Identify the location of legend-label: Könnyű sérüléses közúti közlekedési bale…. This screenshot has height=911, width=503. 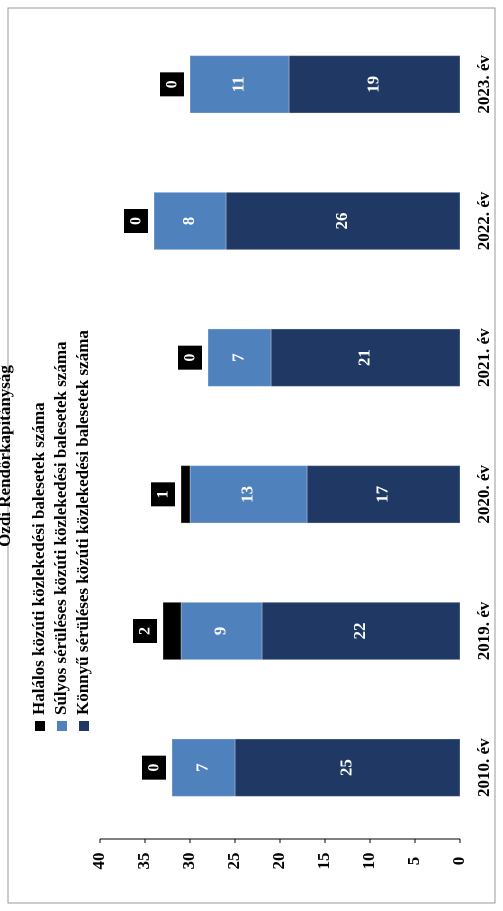
(82, 522).